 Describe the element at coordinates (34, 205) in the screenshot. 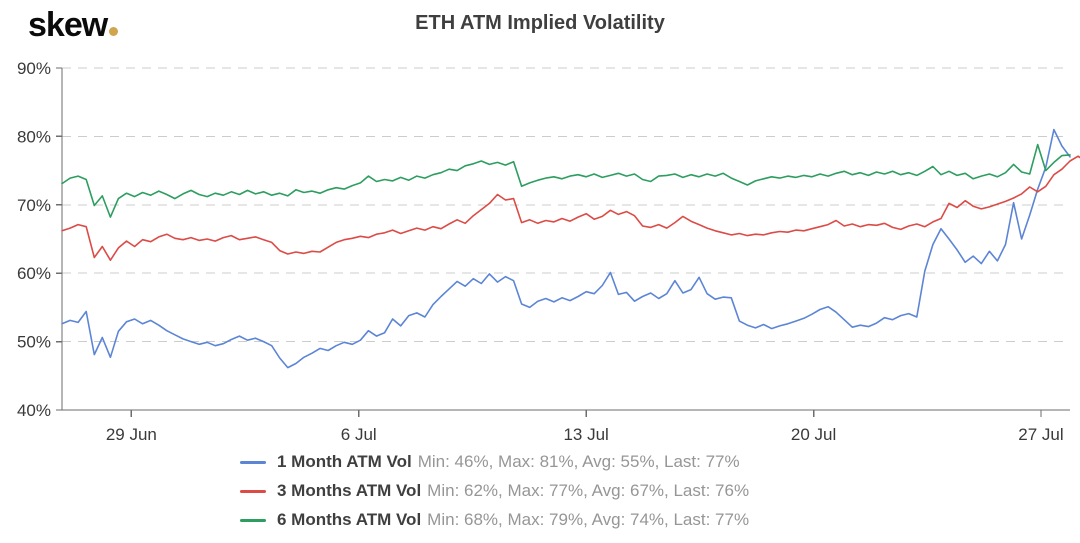

I see `y-tick-label: 70%` at that location.